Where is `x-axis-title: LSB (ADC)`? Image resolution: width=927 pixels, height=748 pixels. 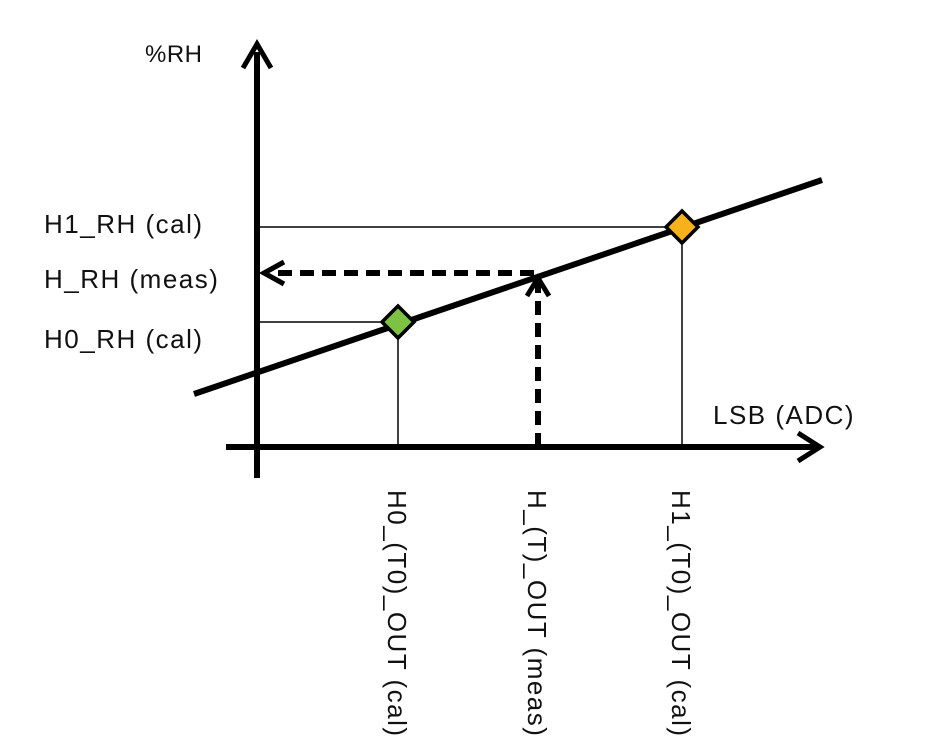 x-axis-title: LSB (ADC) is located at coordinates (784, 415).